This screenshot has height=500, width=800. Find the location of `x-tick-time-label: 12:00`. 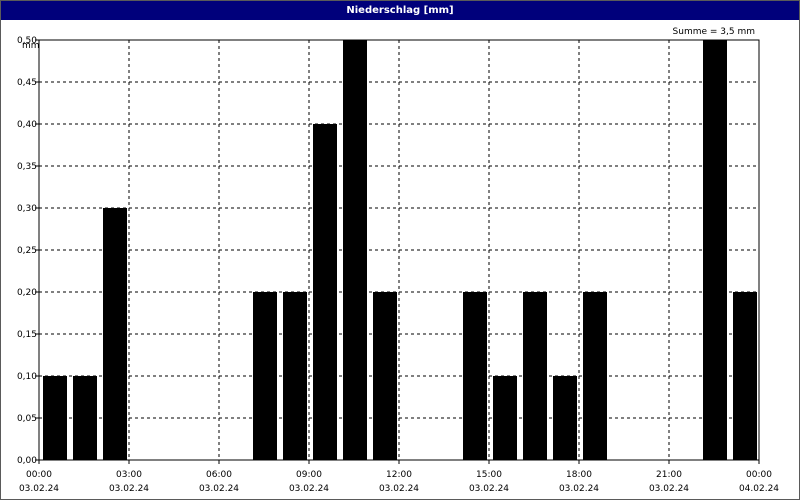

x-tick-time-label: 12:00 is located at coordinates (399, 475).